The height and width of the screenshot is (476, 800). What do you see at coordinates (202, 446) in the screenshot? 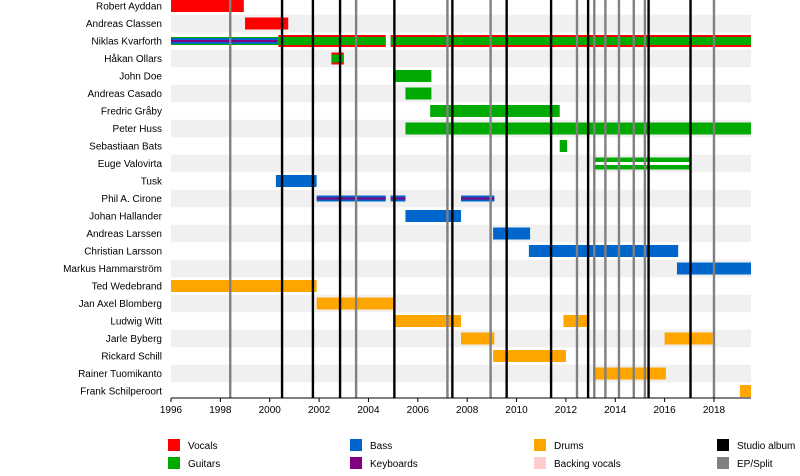
I see `legend-label-vocals: Vocals` at bounding box center [202, 446].